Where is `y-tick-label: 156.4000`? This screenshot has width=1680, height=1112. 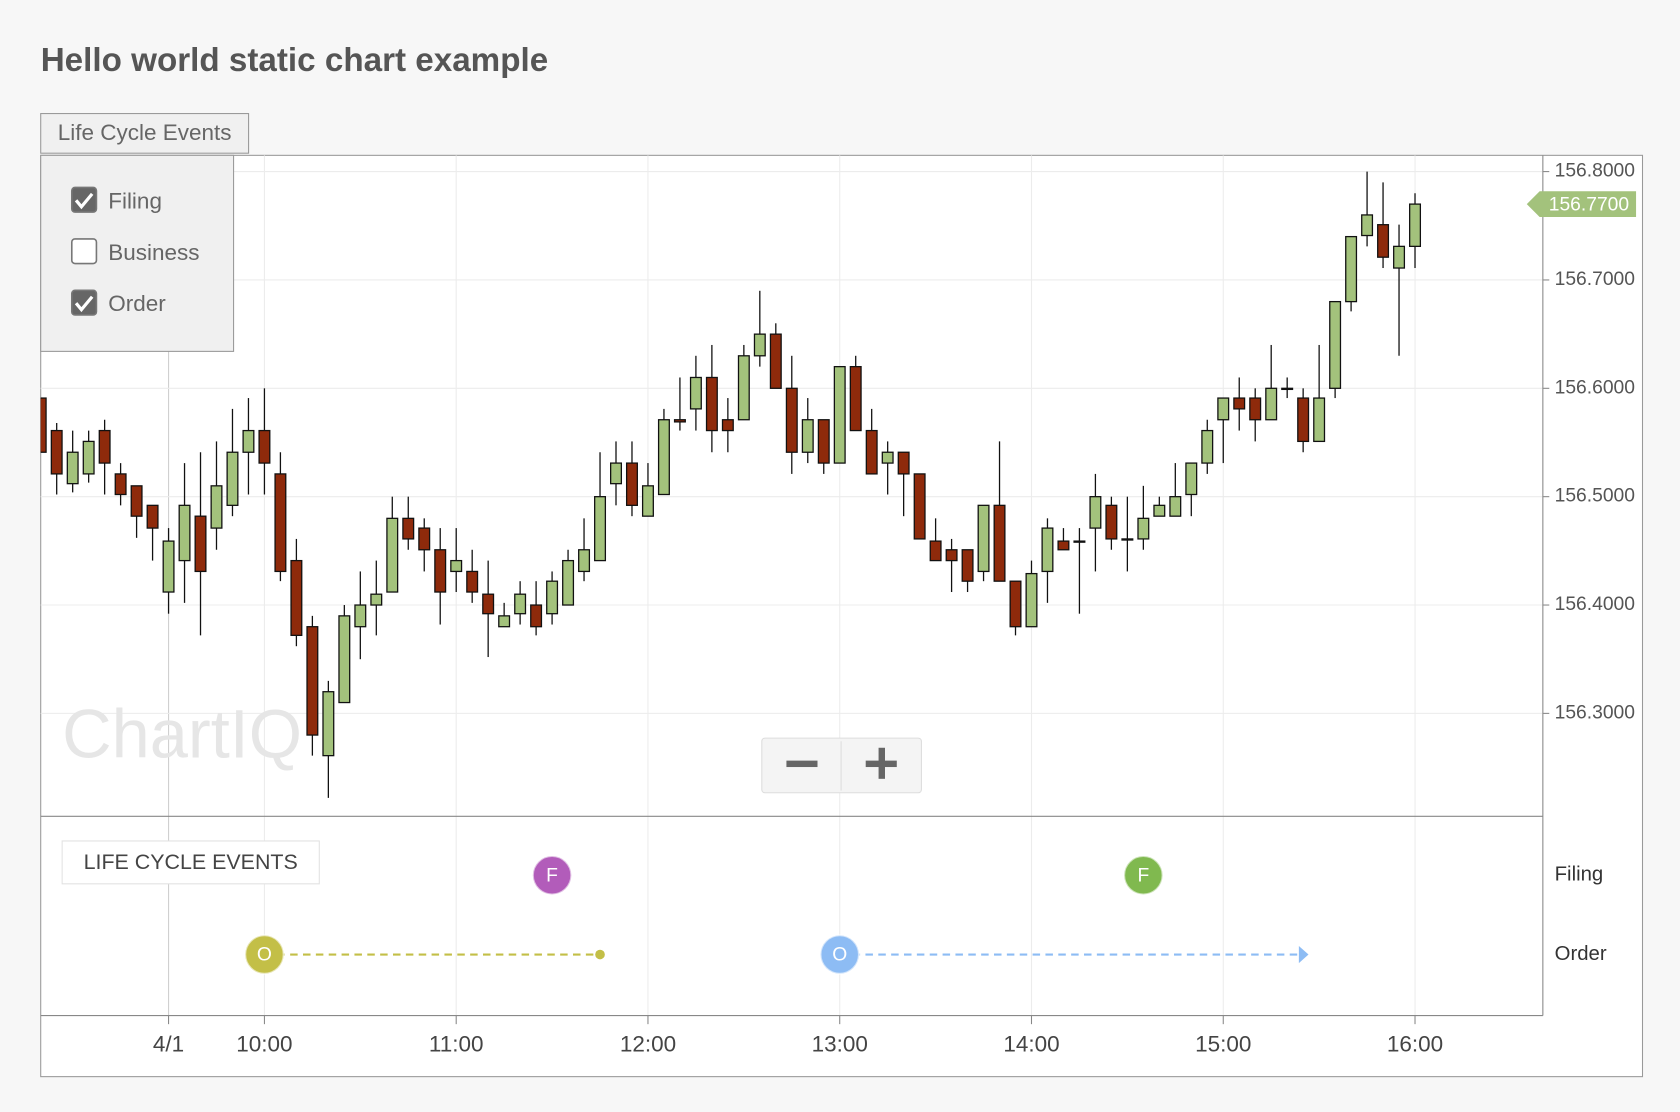 y-tick-label: 156.4000 is located at coordinates (1595, 604).